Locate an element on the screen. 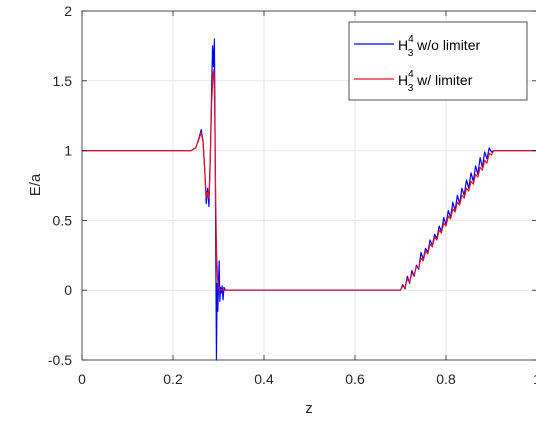  y-tick-label: 1 is located at coordinates (68, 151).